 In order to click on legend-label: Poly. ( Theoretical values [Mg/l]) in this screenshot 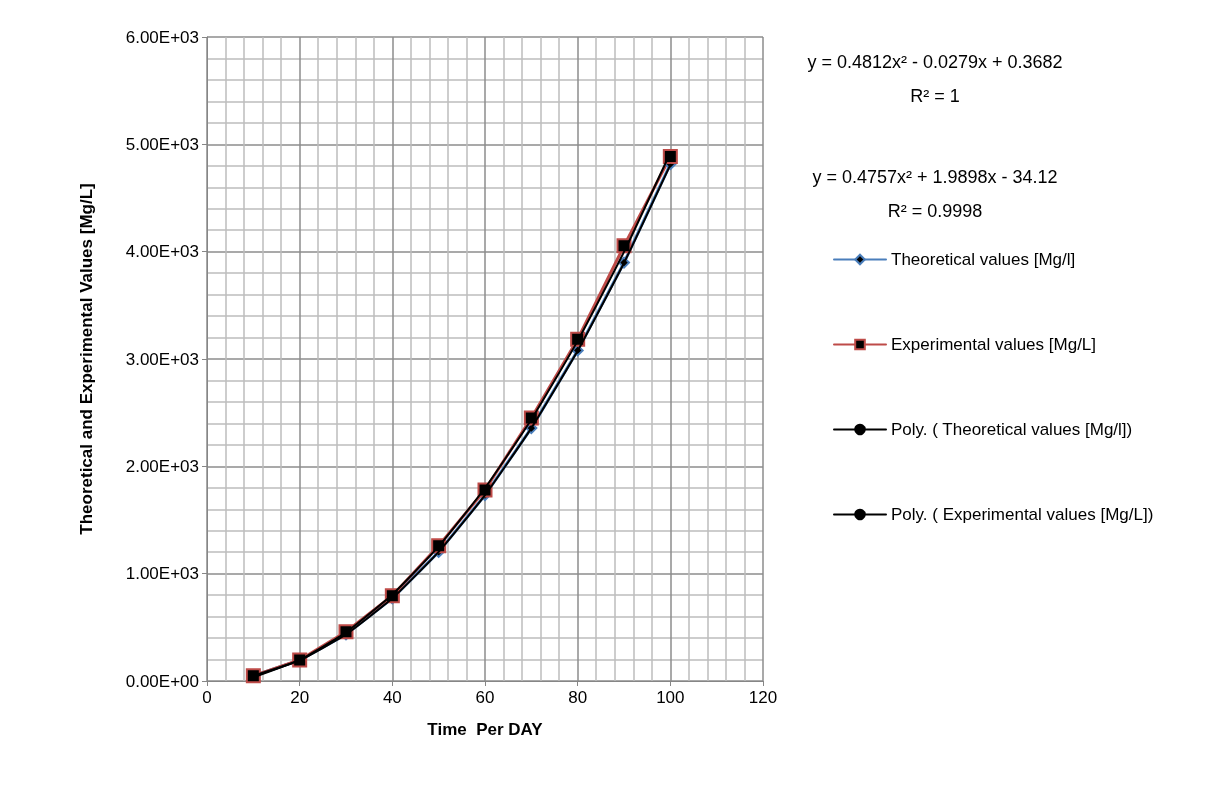, I will do `click(1012, 429)`.